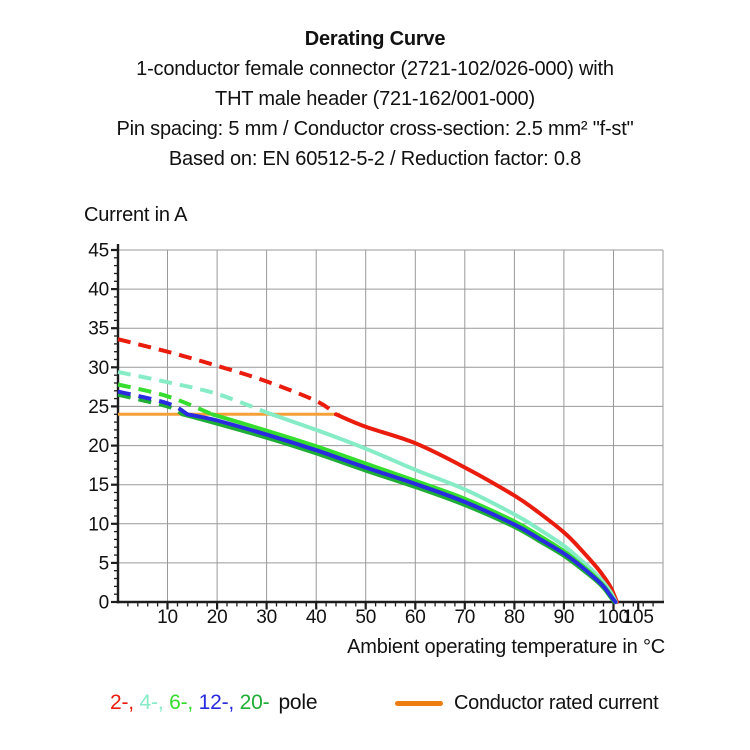 This screenshot has width=750, height=750. I want to click on chart-title: Derating Curve, so click(375, 39).